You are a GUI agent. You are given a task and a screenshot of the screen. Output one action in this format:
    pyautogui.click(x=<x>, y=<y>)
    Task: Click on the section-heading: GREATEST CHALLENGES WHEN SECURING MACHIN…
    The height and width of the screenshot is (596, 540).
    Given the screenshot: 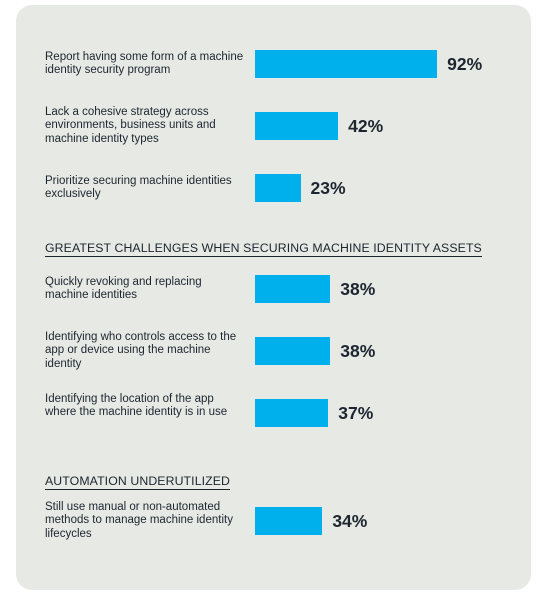 What is the action you would take?
    pyautogui.click(x=263, y=249)
    